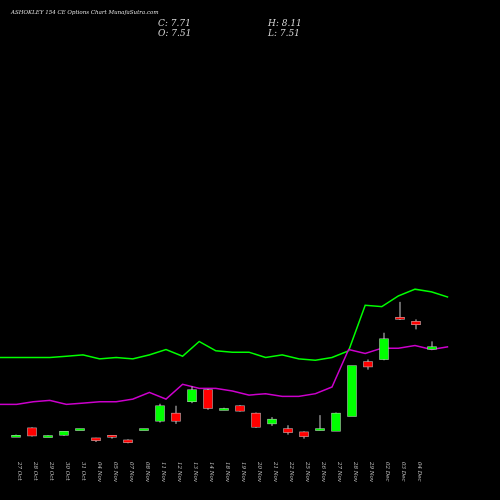 The height and width of the screenshot is (500, 500). I want to click on x-tick-label: 29 Oct, so click(51, 471).